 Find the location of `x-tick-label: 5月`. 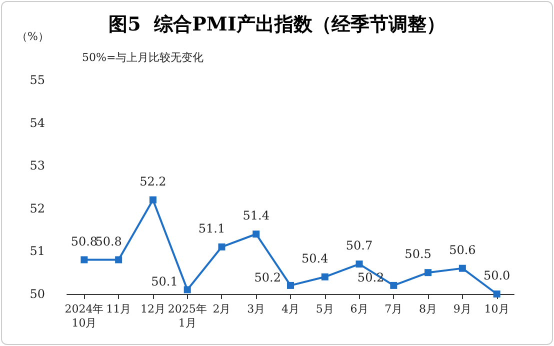

x-tick-label: 5月 is located at coordinates (325, 309).